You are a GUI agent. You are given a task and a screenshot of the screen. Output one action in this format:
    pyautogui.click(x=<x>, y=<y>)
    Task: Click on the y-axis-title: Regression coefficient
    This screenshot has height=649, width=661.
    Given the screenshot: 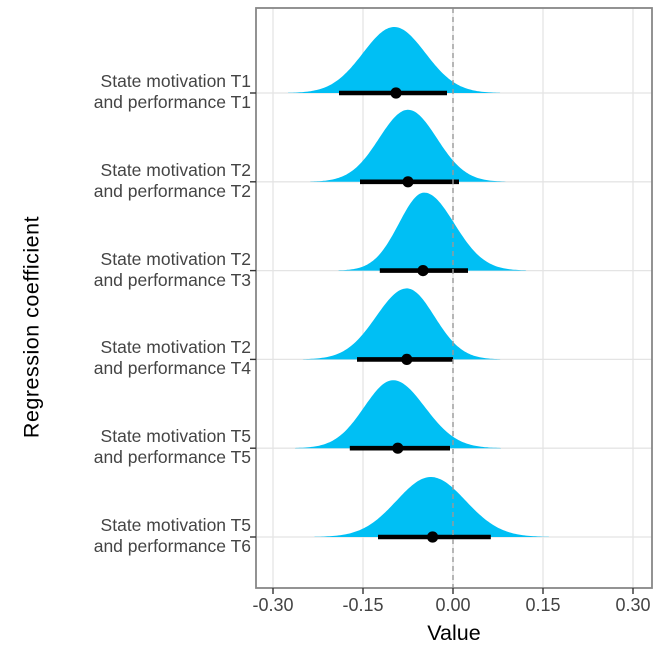 What is the action you would take?
    pyautogui.click(x=31, y=327)
    